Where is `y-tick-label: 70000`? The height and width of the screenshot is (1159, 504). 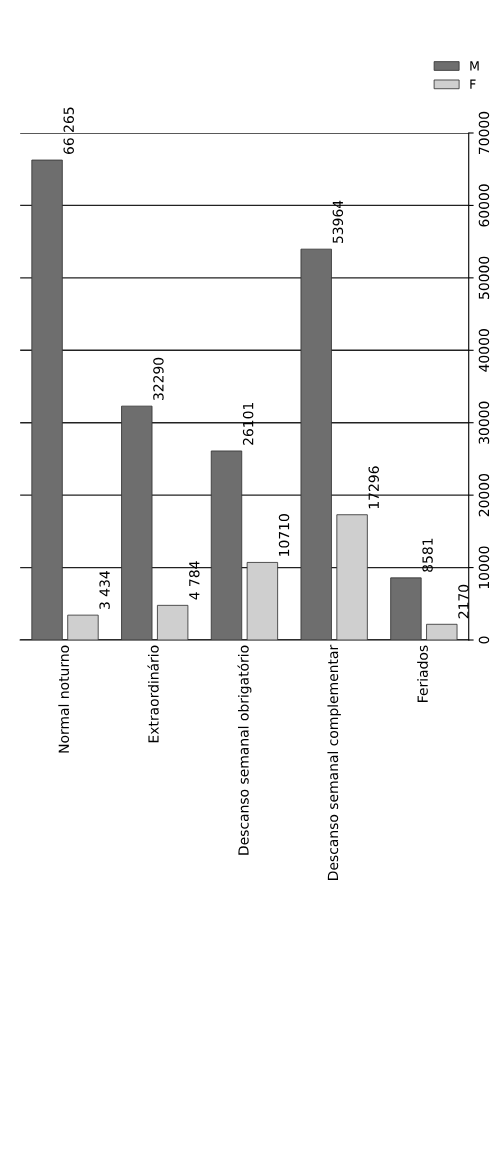 y-tick-label: 70000 is located at coordinates (484, 132).